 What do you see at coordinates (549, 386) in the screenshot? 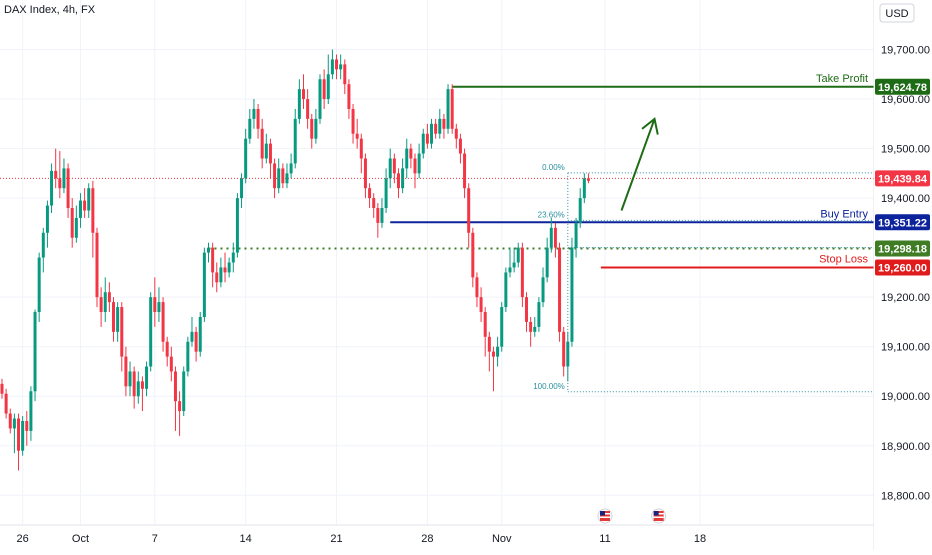
I see `fib-level-label: 100.00%` at bounding box center [549, 386].